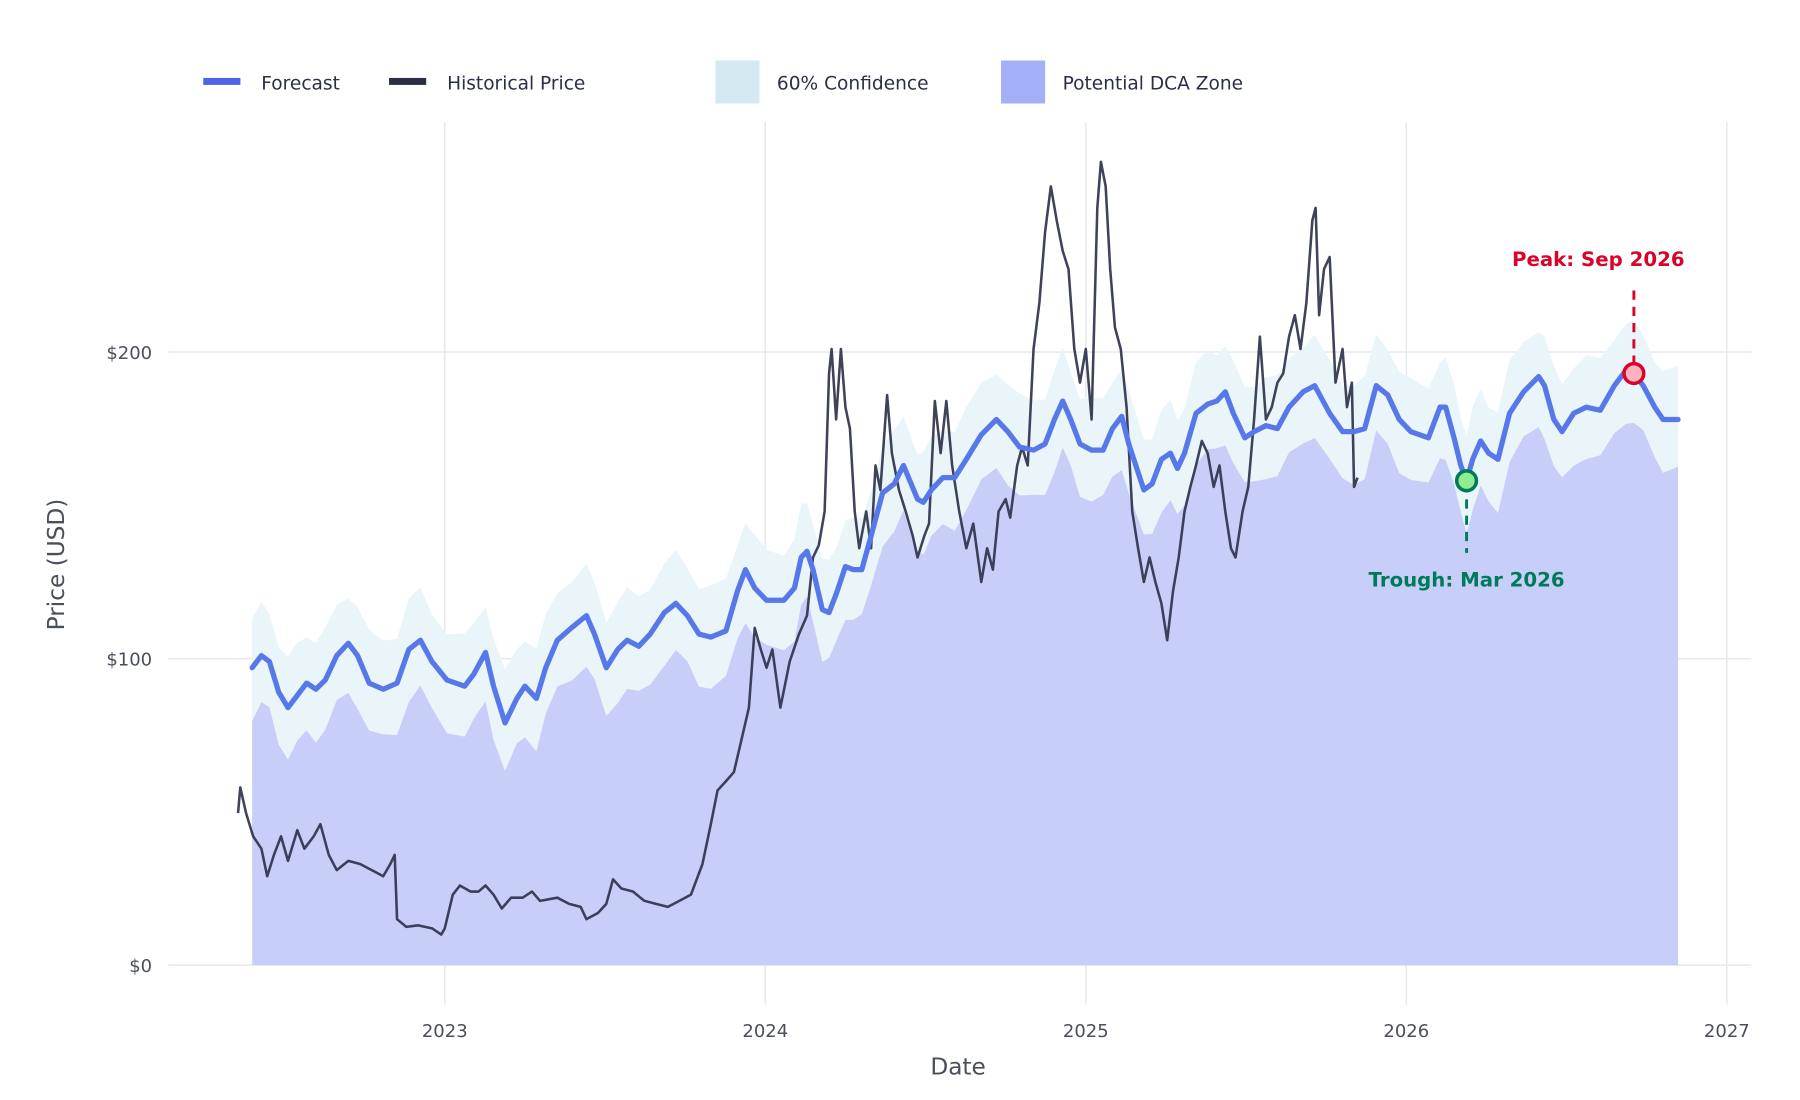 The width and height of the screenshot is (1800, 1100). Describe the element at coordinates (853, 84) in the screenshot. I see `legend-label-confidence: 60% Confidence` at that location.